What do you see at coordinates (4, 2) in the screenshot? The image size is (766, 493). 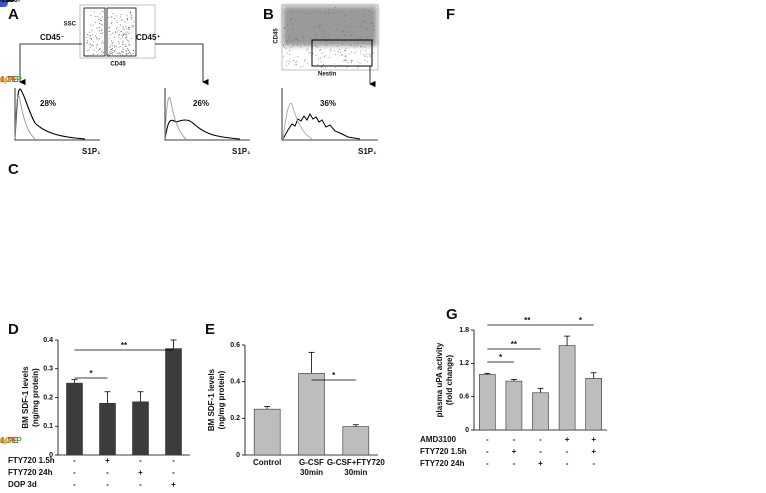 I see `row-label: S1P` at bounding box center [4, 2].